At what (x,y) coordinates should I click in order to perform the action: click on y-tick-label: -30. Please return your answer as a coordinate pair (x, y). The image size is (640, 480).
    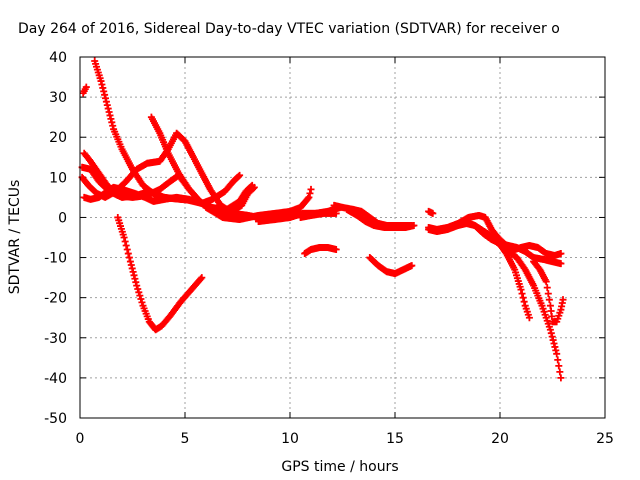
    Looking at the image, I should click on (55, 339).